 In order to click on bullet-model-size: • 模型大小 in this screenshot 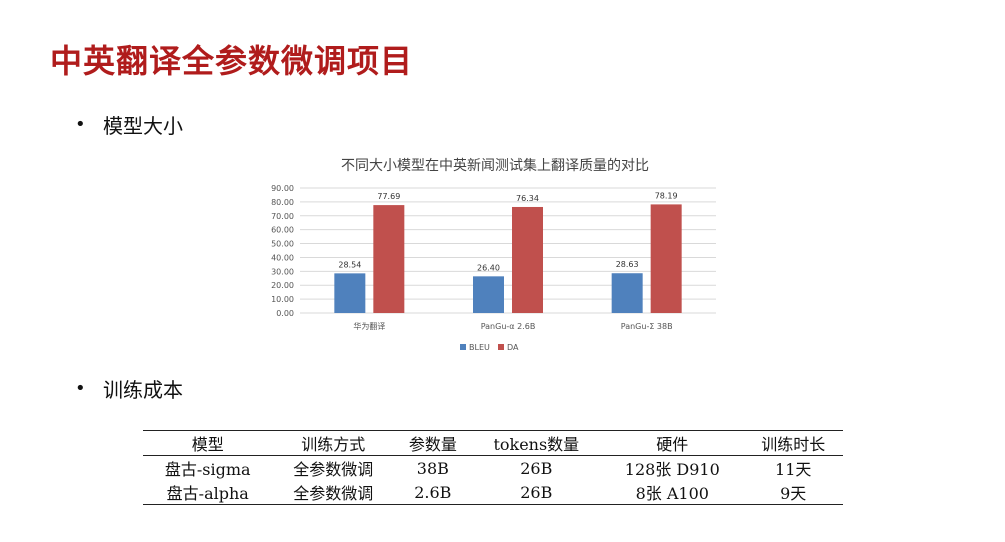, I will do `click(129, 124)`.